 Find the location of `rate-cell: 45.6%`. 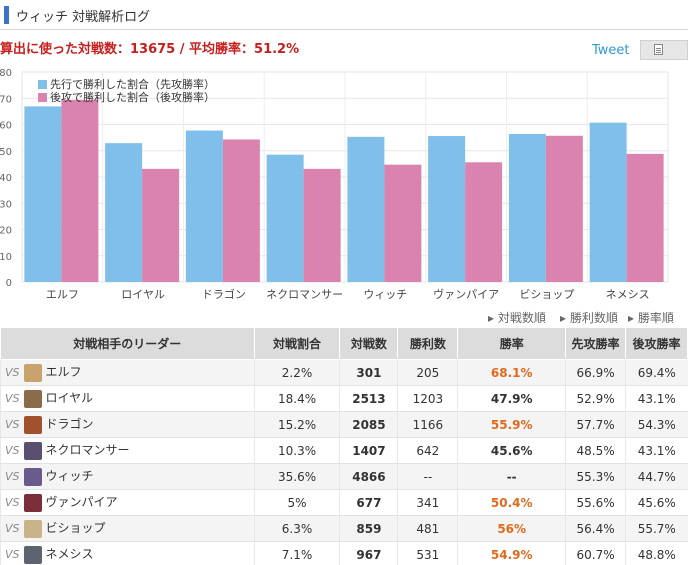

rate-cell: 45.6% is located at coordinates (511, 450).